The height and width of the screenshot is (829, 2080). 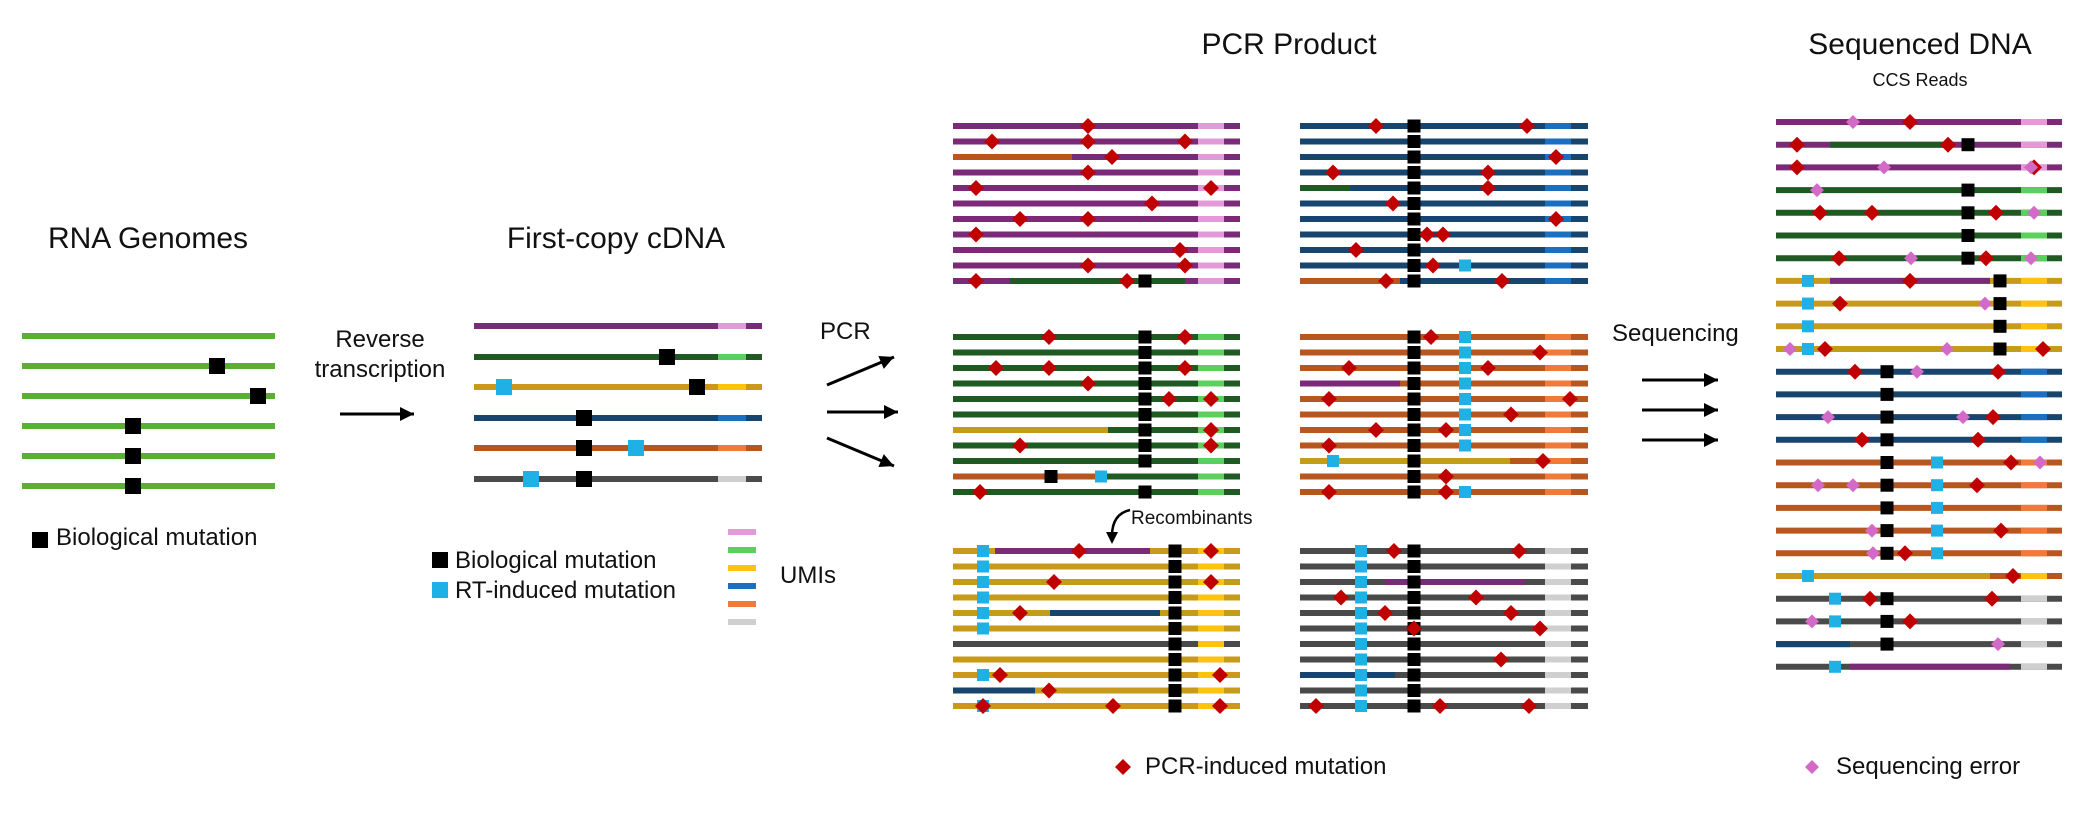 What do you see at coordinates (1920, 80) in the screenshot?
I see `ccs-reads-subtitle: CCS Reads` at bounding box center [1920, 80].